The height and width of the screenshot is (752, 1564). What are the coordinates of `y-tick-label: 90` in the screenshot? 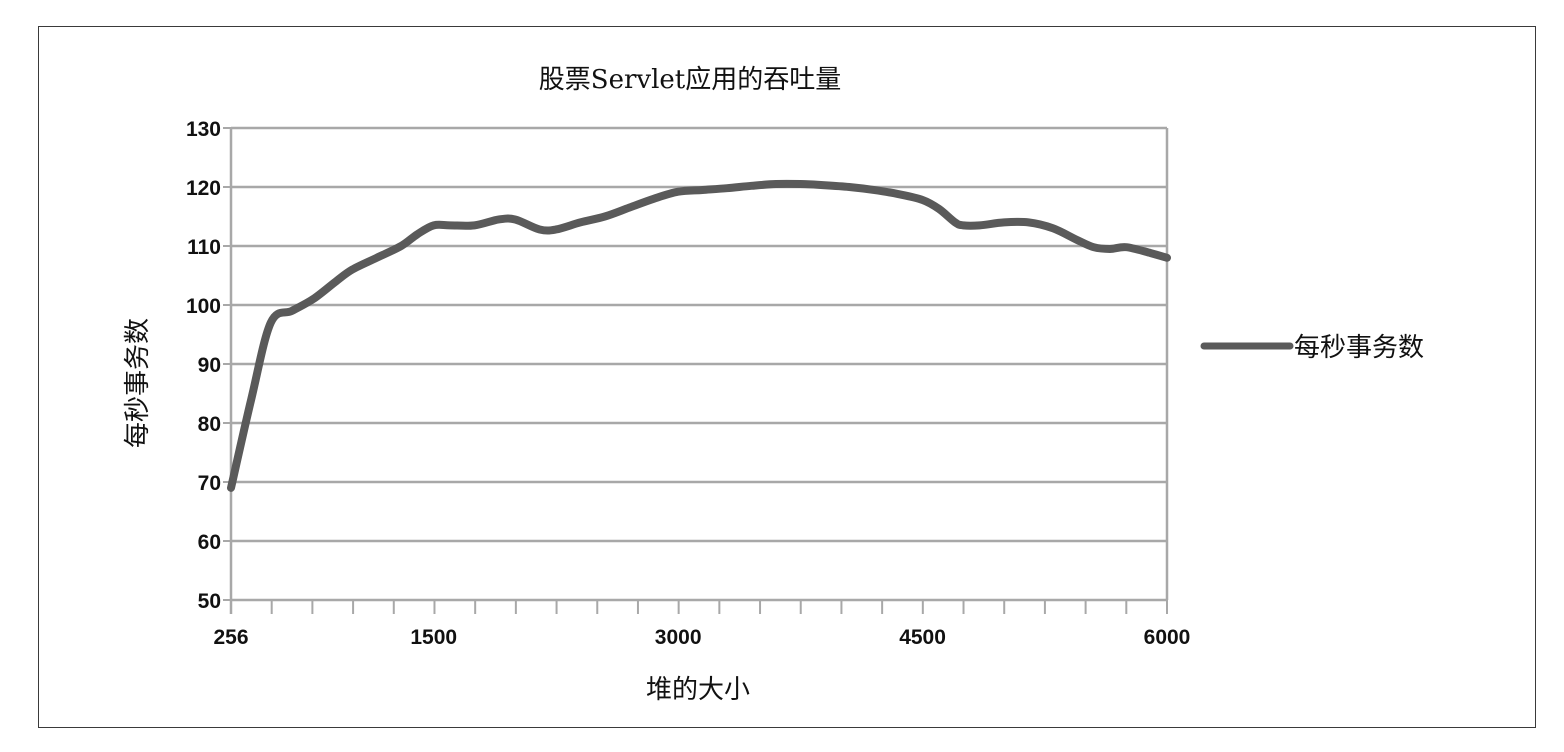 It's located at (209, 365).